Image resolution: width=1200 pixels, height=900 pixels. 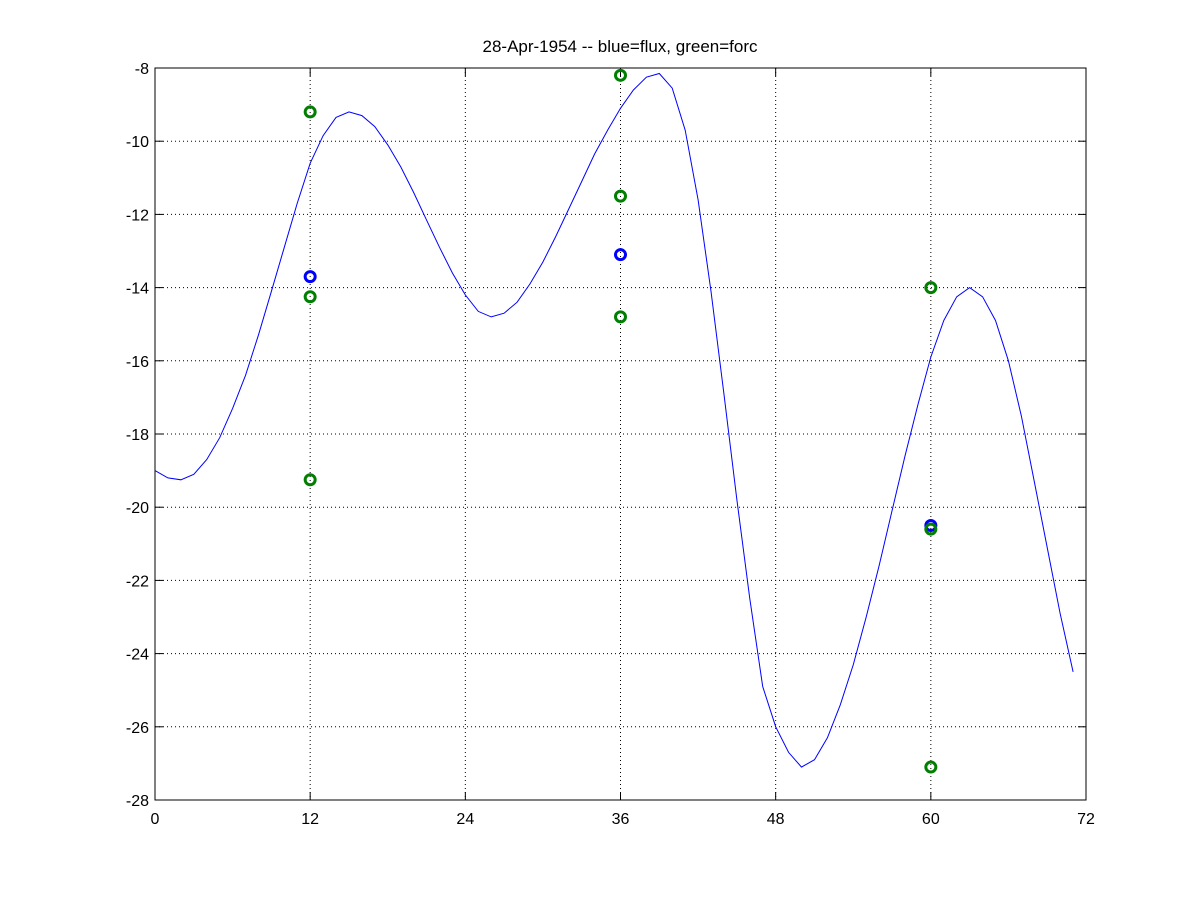 What do you see at coordinates (137, 142) in the screenshot?
I see `y-tick-label: -10` at bounding box center [137, 142].